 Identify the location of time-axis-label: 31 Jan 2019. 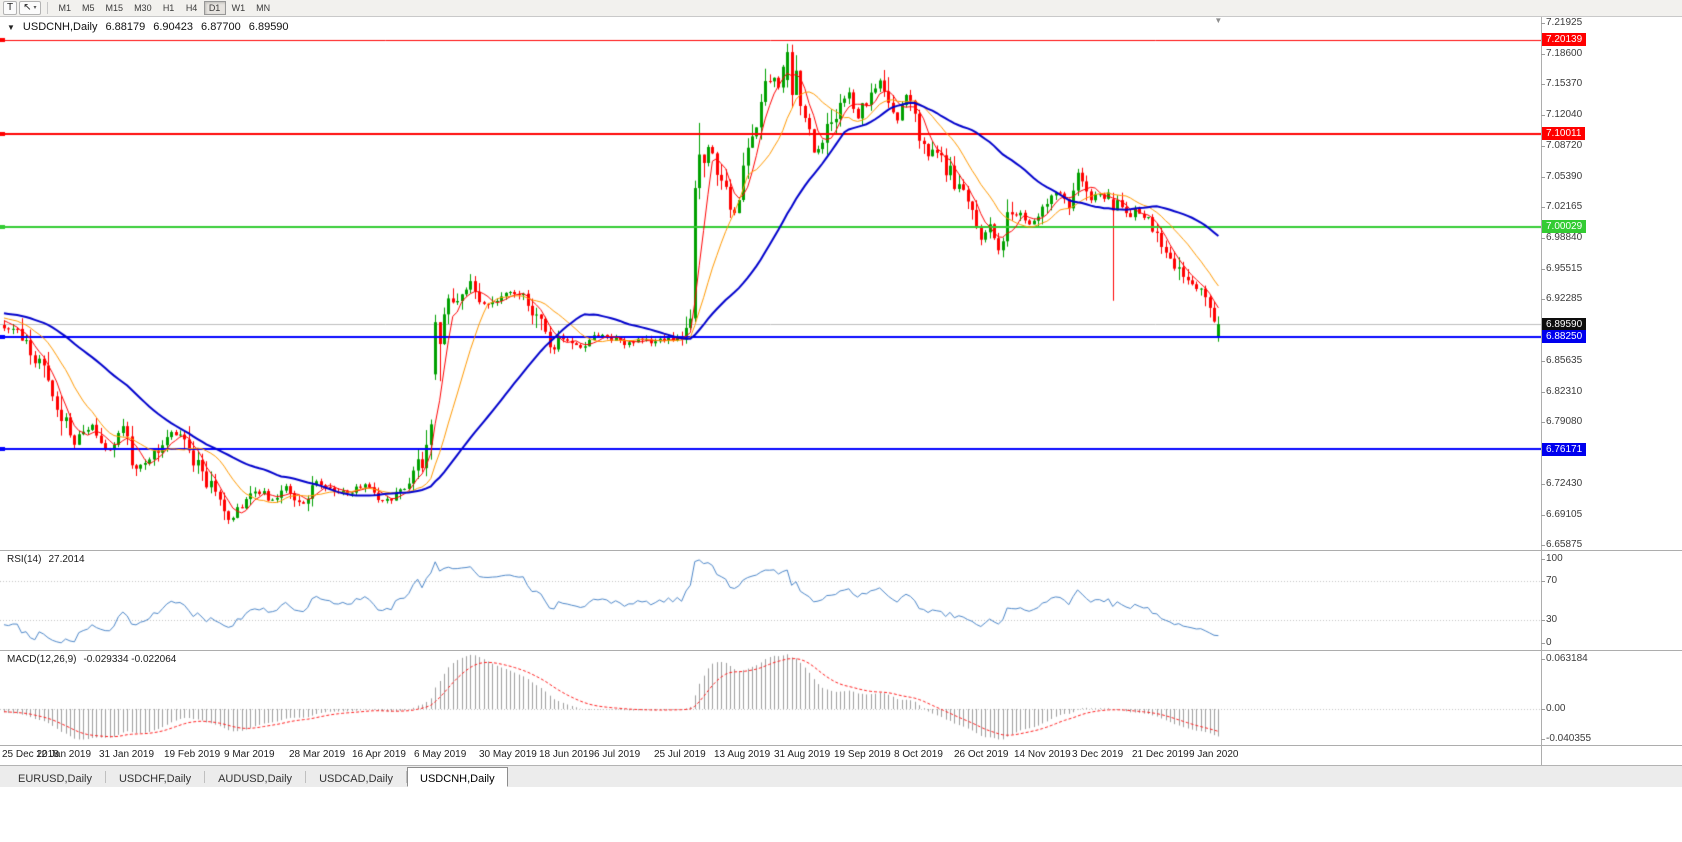
(127, 754).